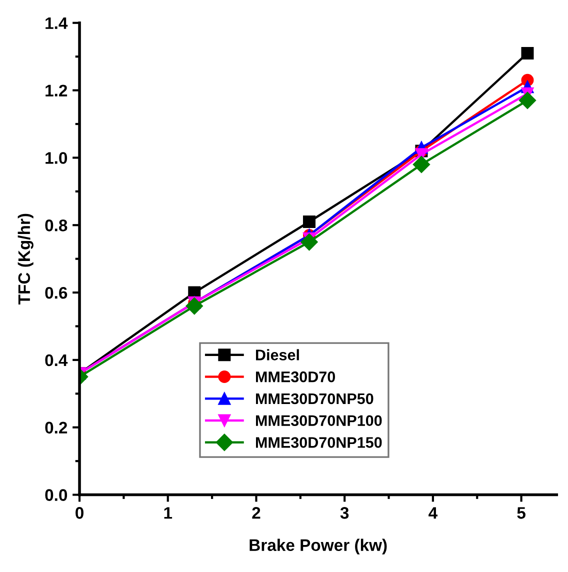 The height and width of the screenshot is (572, 568). I want to click on x-tick-label: 2, so click(256, 513).